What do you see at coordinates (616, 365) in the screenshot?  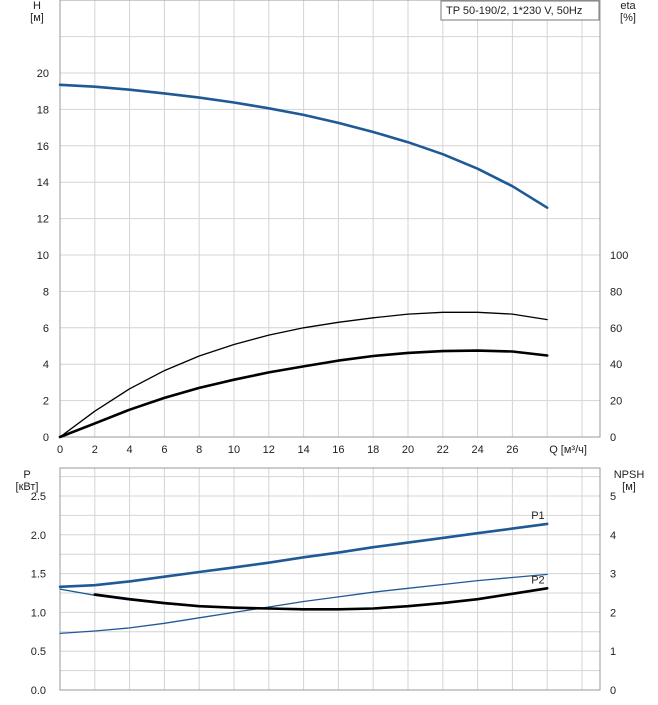 I see `eta-tick-label: 40` at bounding box center [616, 365].